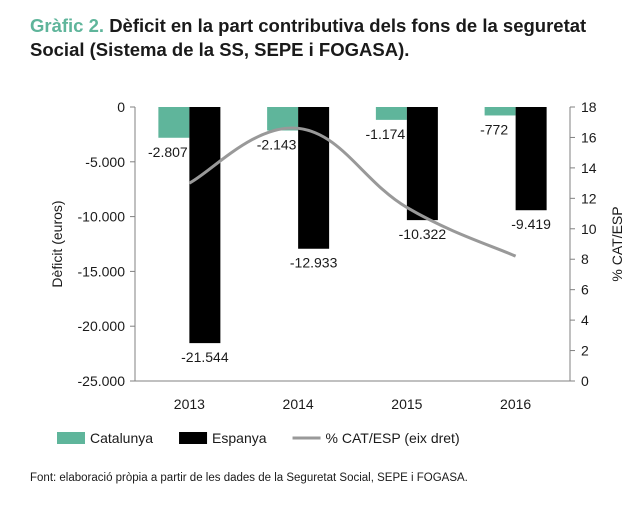 This screenshot has width=640, height=516. What do you see at coordinates (277, 144) in the screenshot?
I see `data-label-catalunya-2014: -2.143` at bounding box center [277, 144].